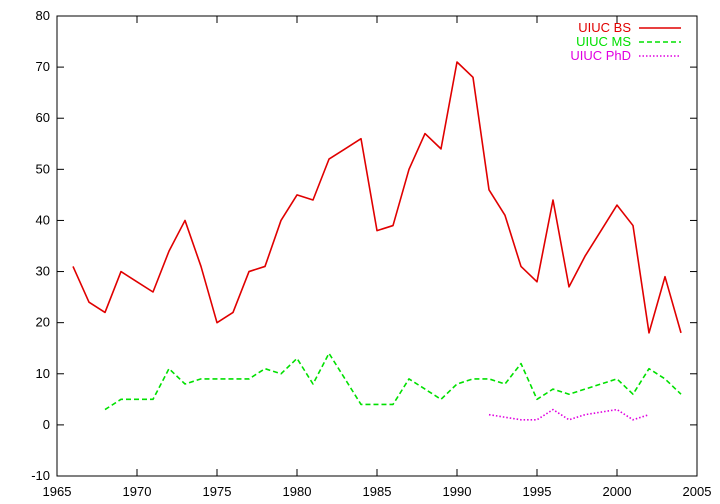  Describe the element at coordinates (43, 15) in the screenshot. I see `y-tick-label: 80` at that location.